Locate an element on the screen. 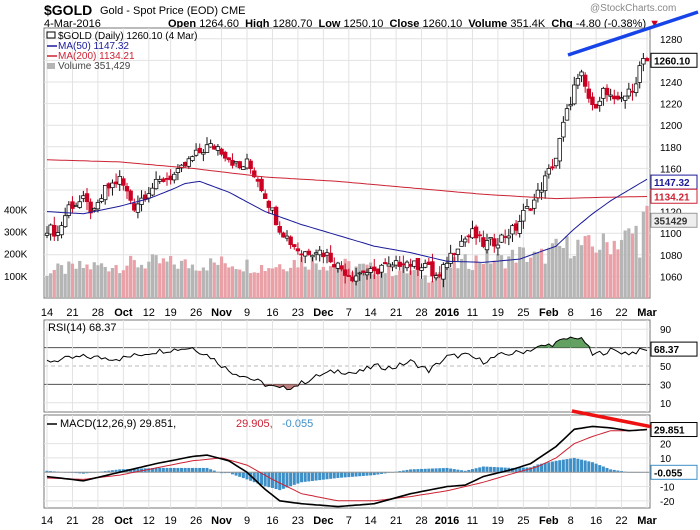  macd-signal-legend: 29.905, is located at coordinates (254, 424).